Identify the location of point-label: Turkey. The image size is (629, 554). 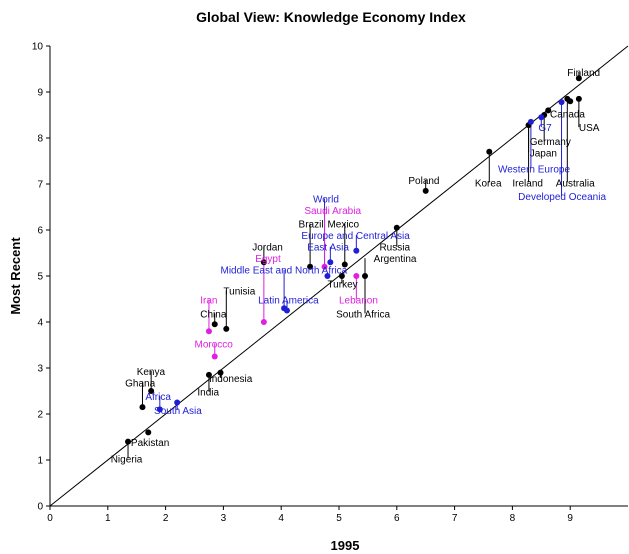
(342, 285).